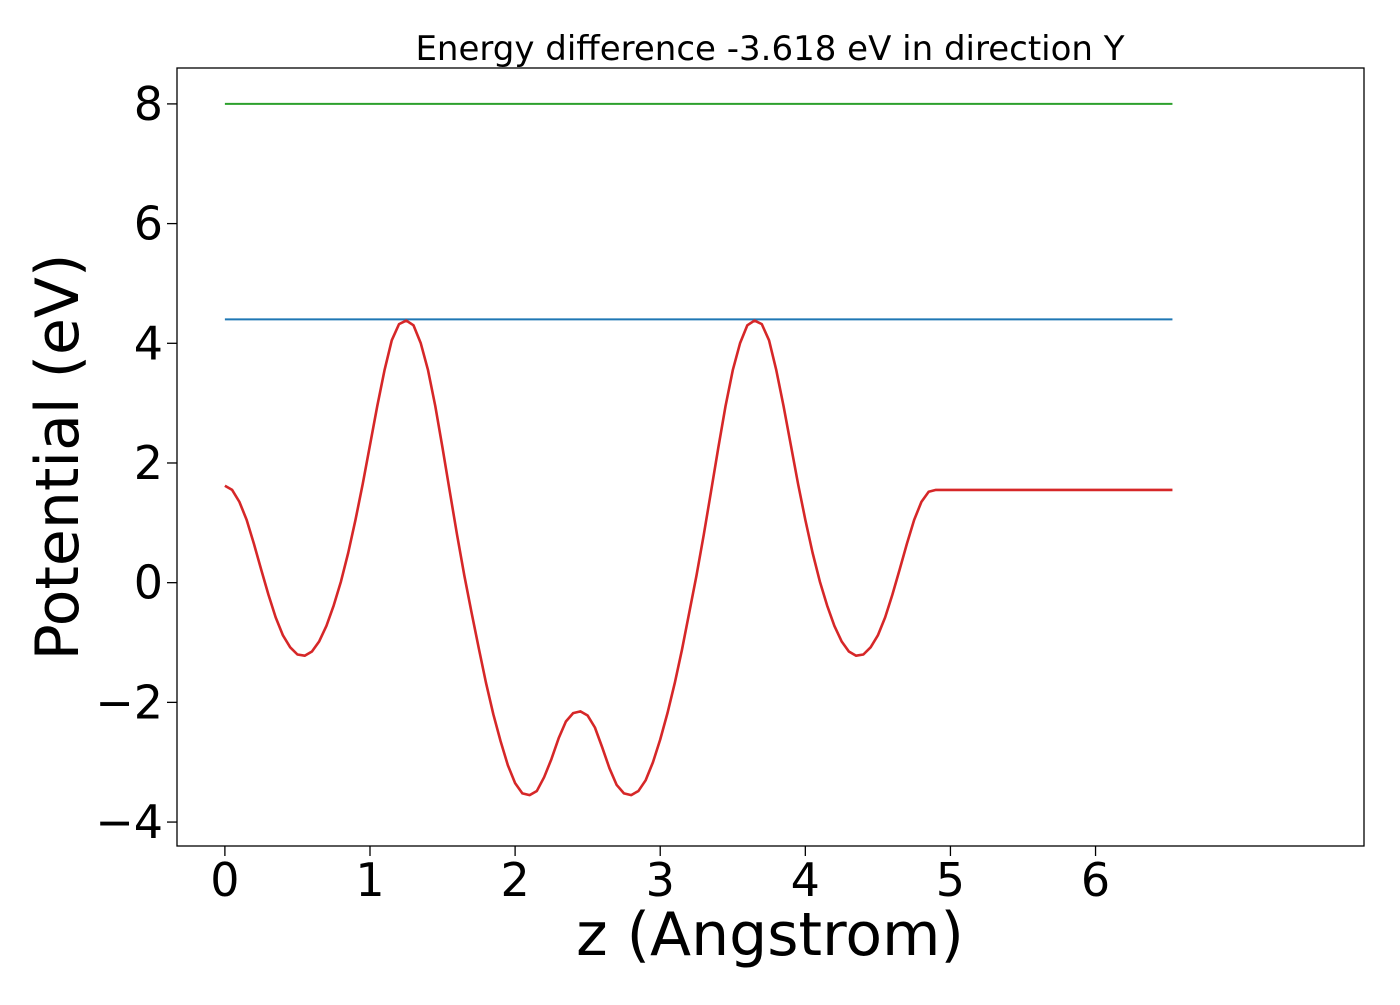 The height and width of the screenshot is (1005, 1400). What do you see at coordinates (369, 880) in the screenshot?
I see `x-tick-label: 1` at bounding box center [369, 880].